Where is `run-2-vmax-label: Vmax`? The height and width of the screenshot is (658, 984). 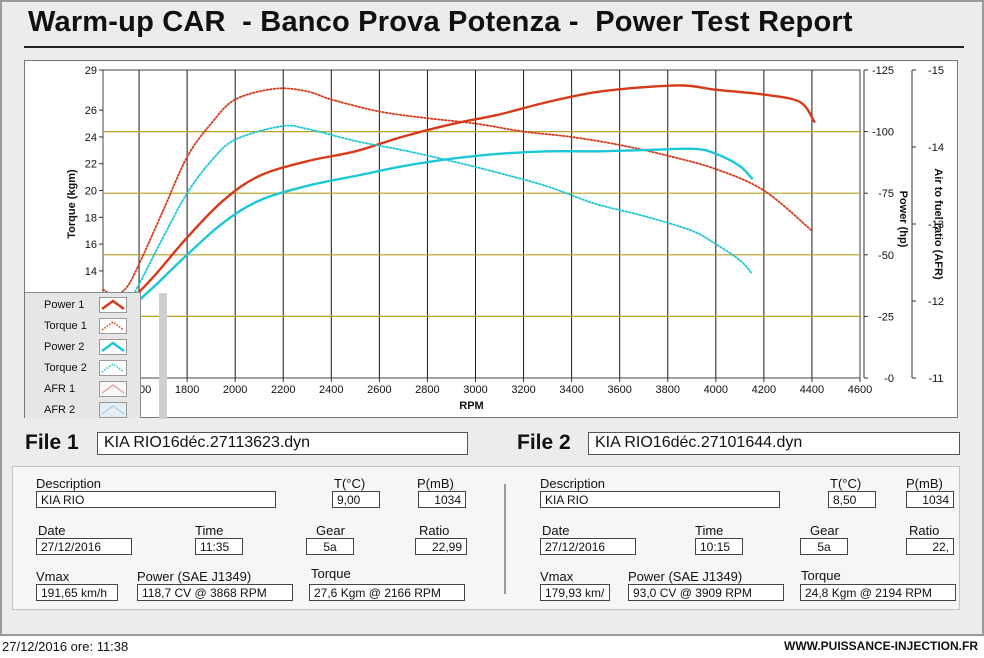 run-2-vmax-label: Vmax is located at coordinates (557, 576).